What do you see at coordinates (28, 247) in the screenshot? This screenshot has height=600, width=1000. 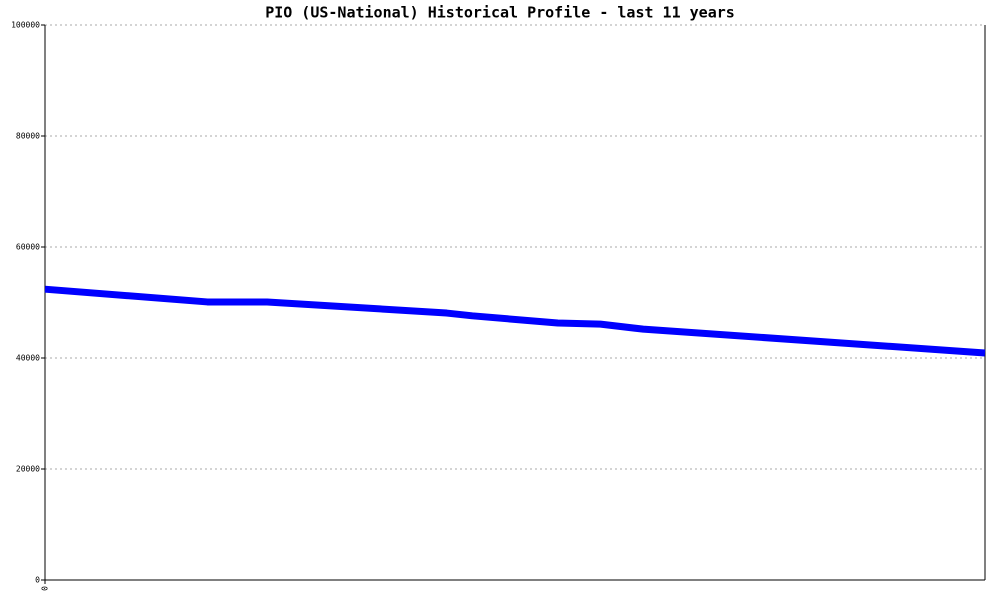 I see `y-tick-label: 60000` at bounding box center [28, 247].